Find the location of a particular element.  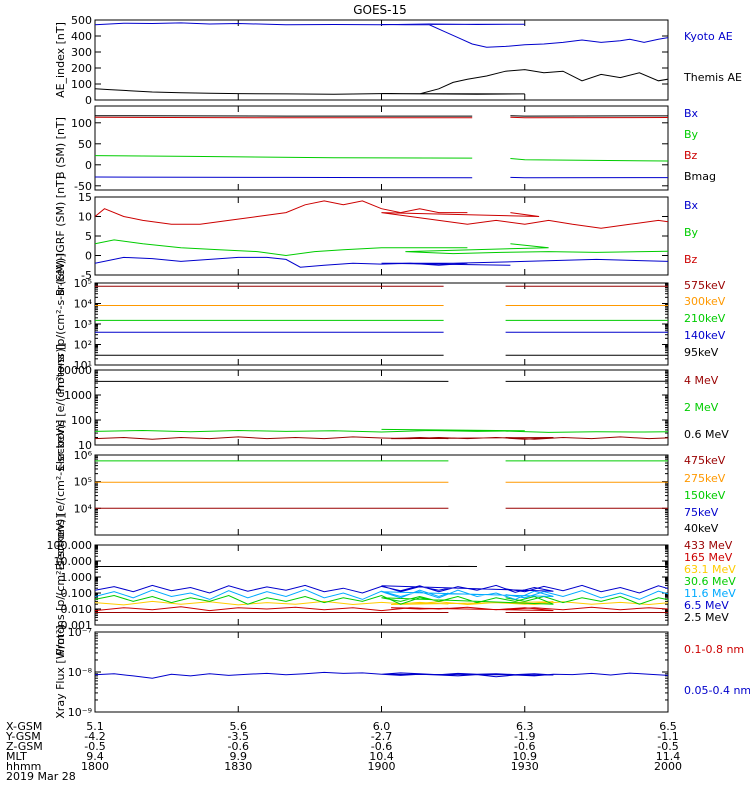

y-tick-label: 10⁶ is located at coordinates (83, 455).